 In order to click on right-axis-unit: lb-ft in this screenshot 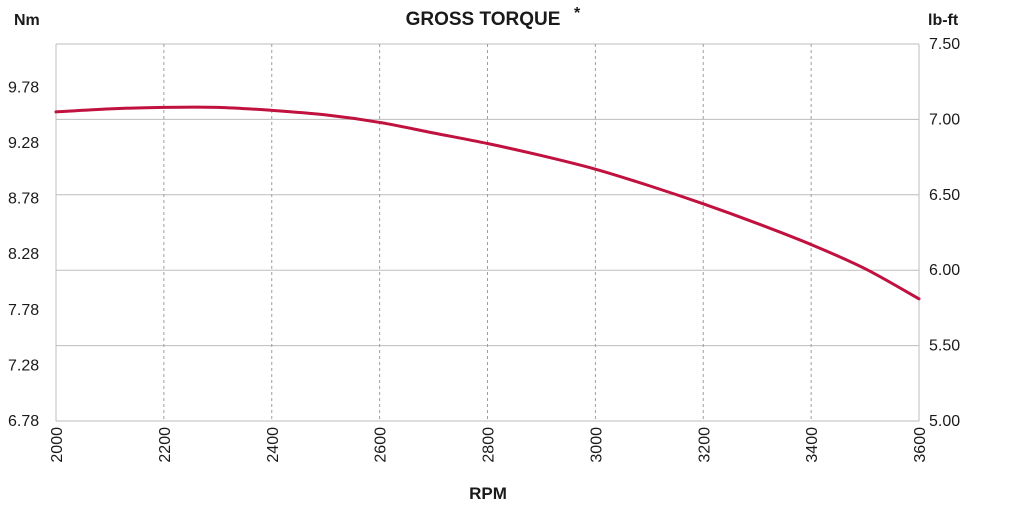, I will do `click(943, 20)`.